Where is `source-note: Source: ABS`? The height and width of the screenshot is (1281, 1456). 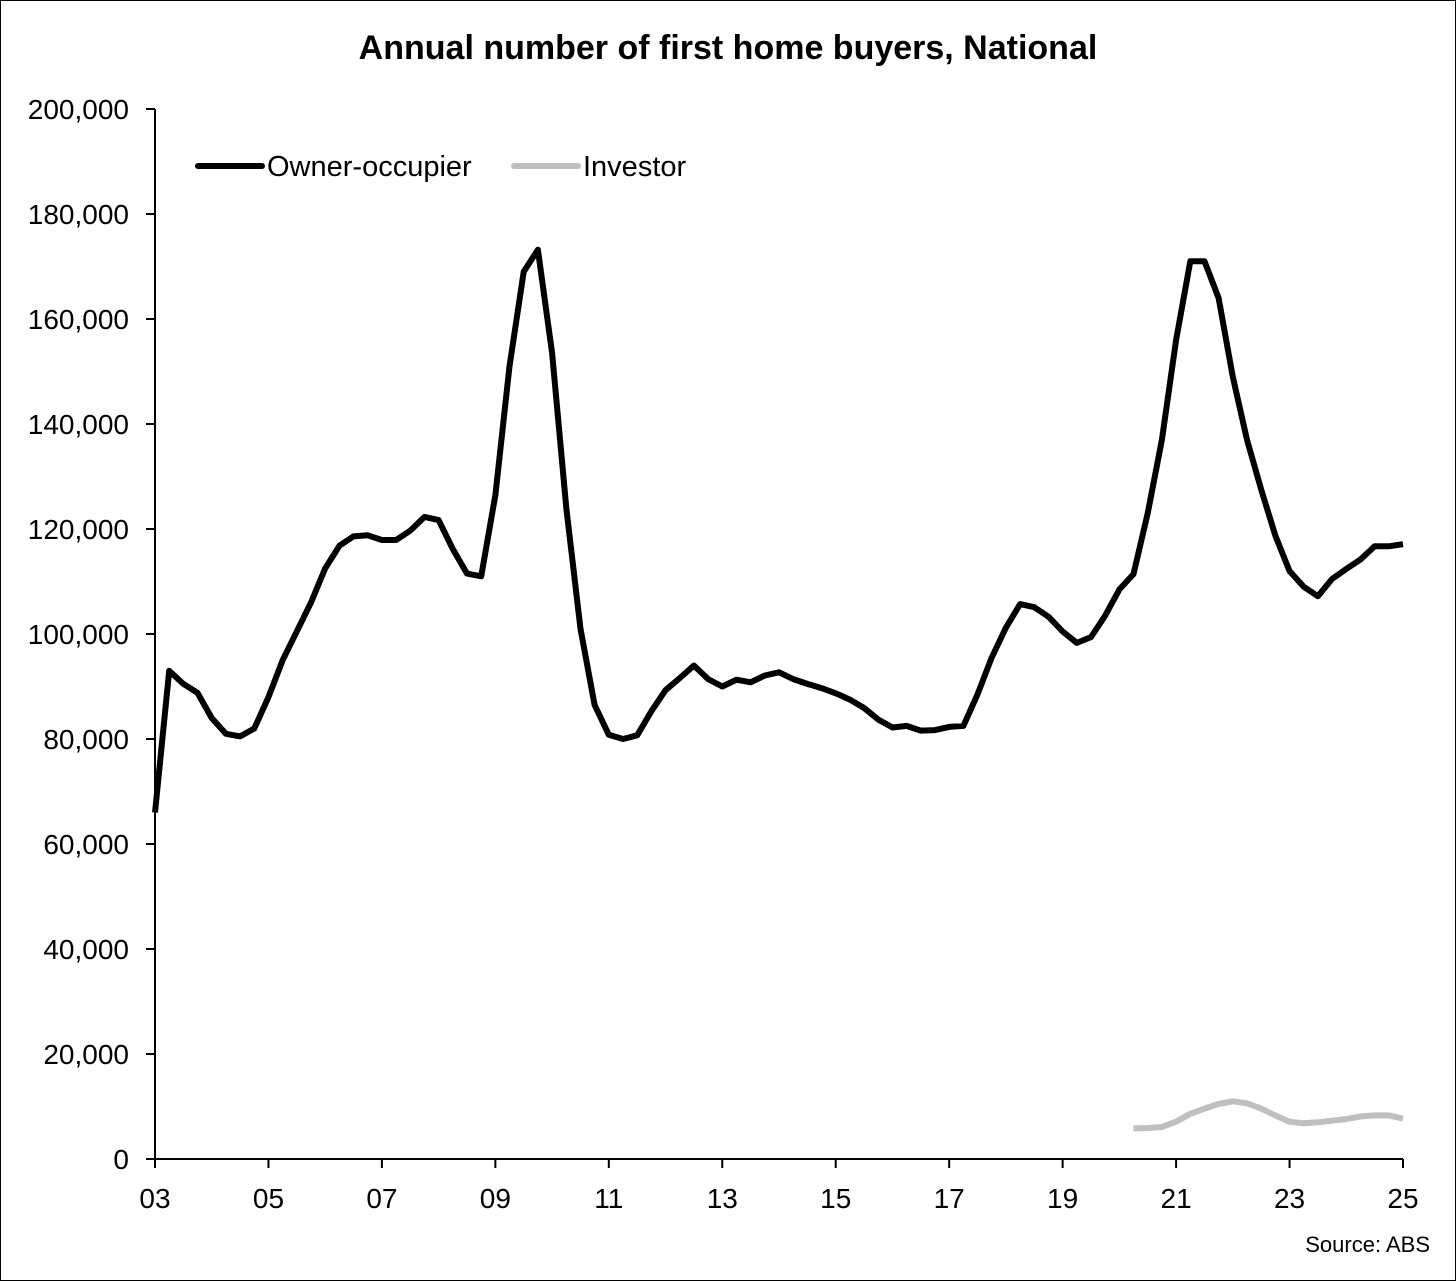 source-note: Source: ABS is located at coordinates (1367, 1244).